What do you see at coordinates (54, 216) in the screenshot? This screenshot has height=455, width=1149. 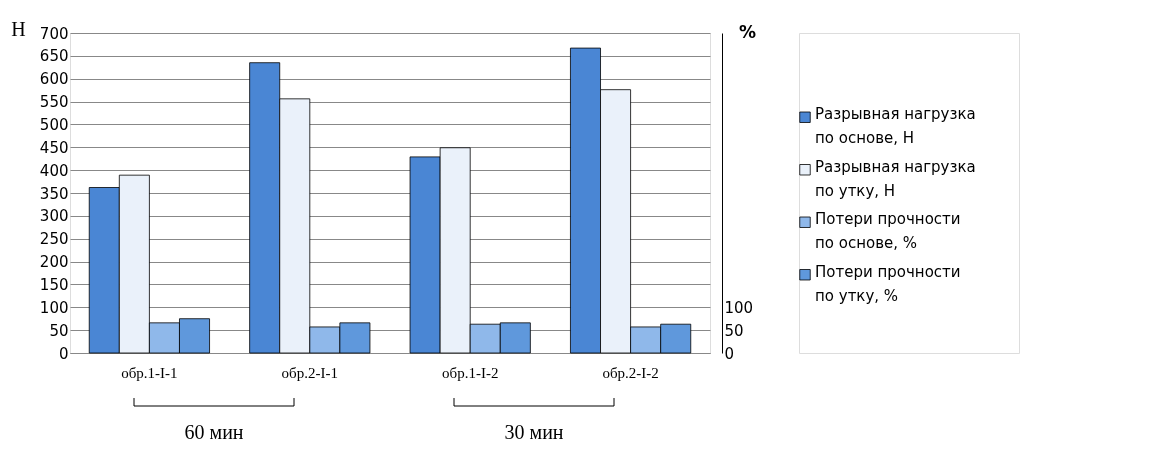 I see `y-tick-label: 300` at bounding box center [54, 216].